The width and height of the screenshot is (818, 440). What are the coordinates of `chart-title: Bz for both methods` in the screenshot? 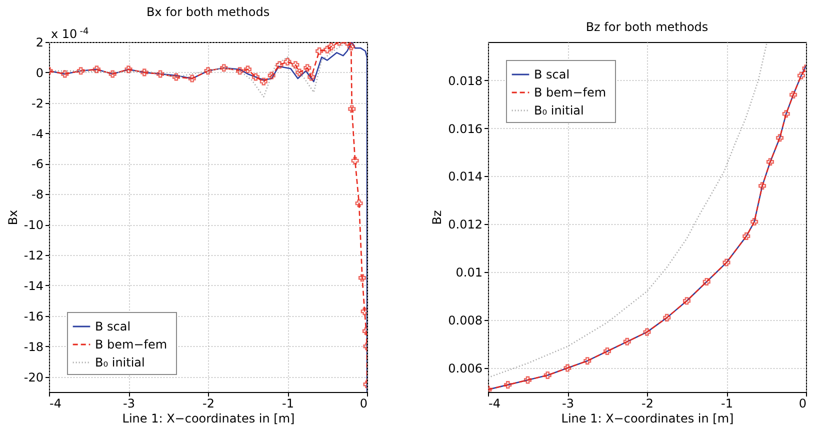 It's located at (647, 27).